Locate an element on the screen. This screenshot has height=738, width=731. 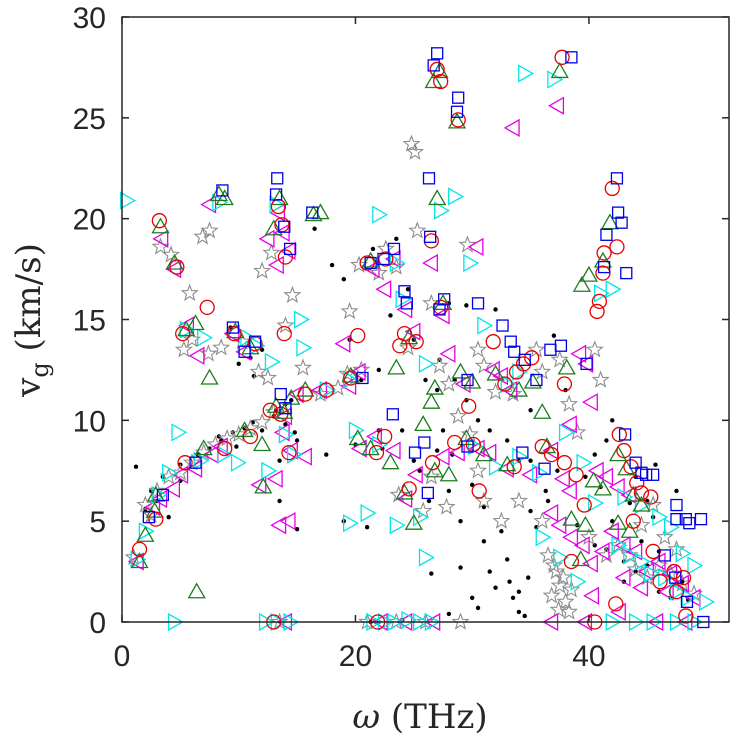
y-axis-label-base: v is located at coordinates (29, 387).